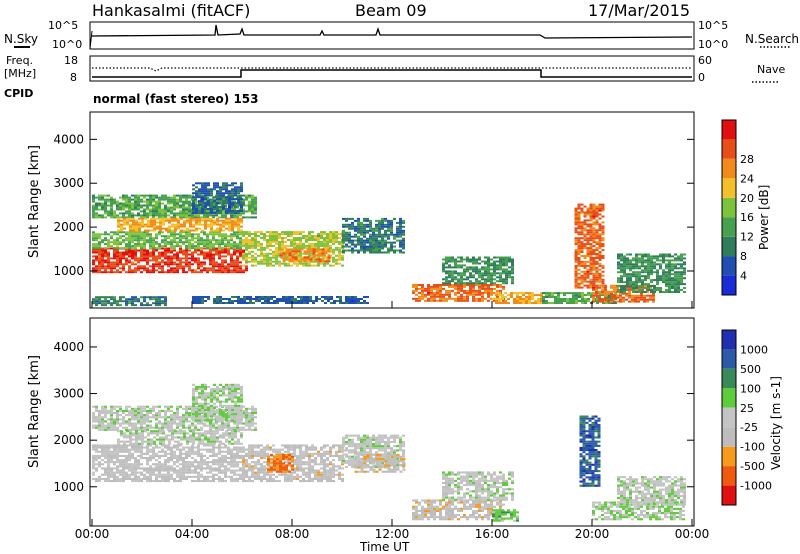  I want to click on beam-title: Beam 09, so click(391, 10).